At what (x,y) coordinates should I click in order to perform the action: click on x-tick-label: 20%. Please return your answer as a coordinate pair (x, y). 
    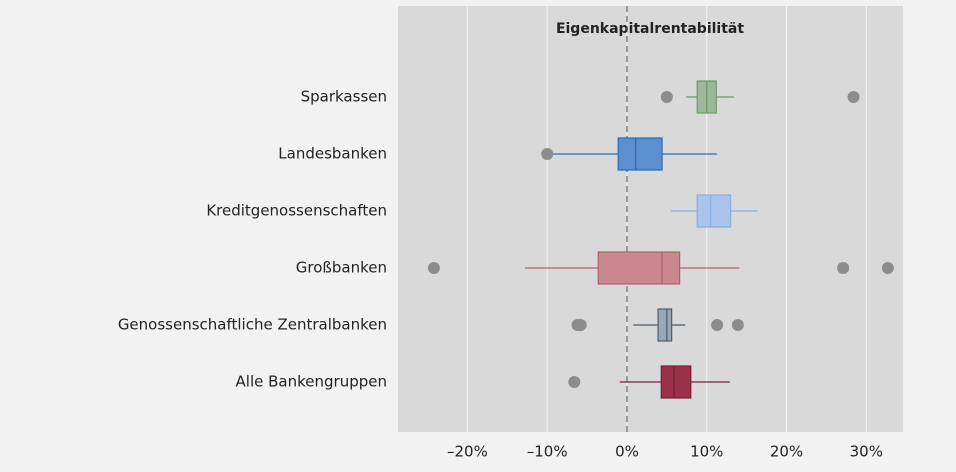
    Looking at the image, I should click on (786, 452).